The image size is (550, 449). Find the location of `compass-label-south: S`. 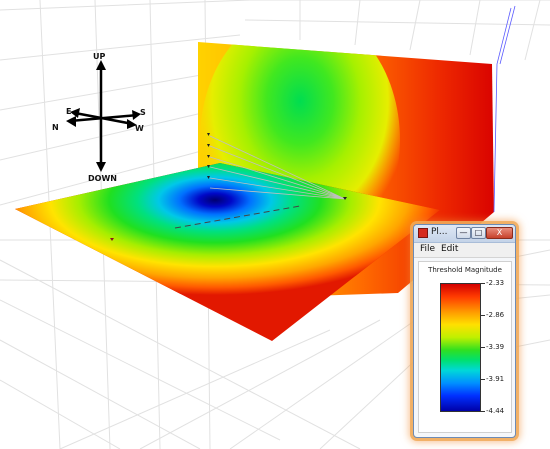

compass-label-south: S is located at coordinates (143, 112).